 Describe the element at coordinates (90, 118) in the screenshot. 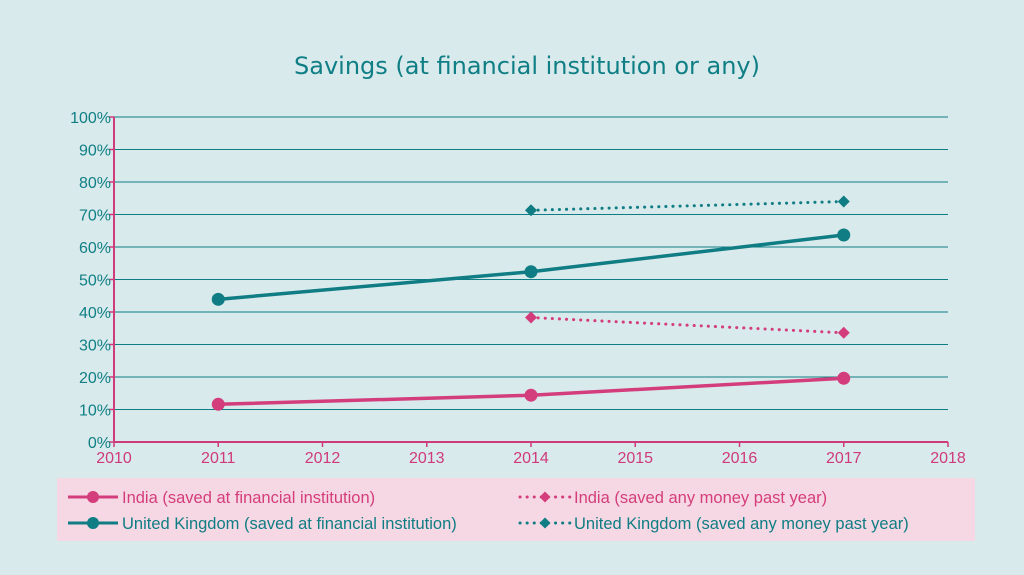

I see `y-tick-label: 100%` at that location.